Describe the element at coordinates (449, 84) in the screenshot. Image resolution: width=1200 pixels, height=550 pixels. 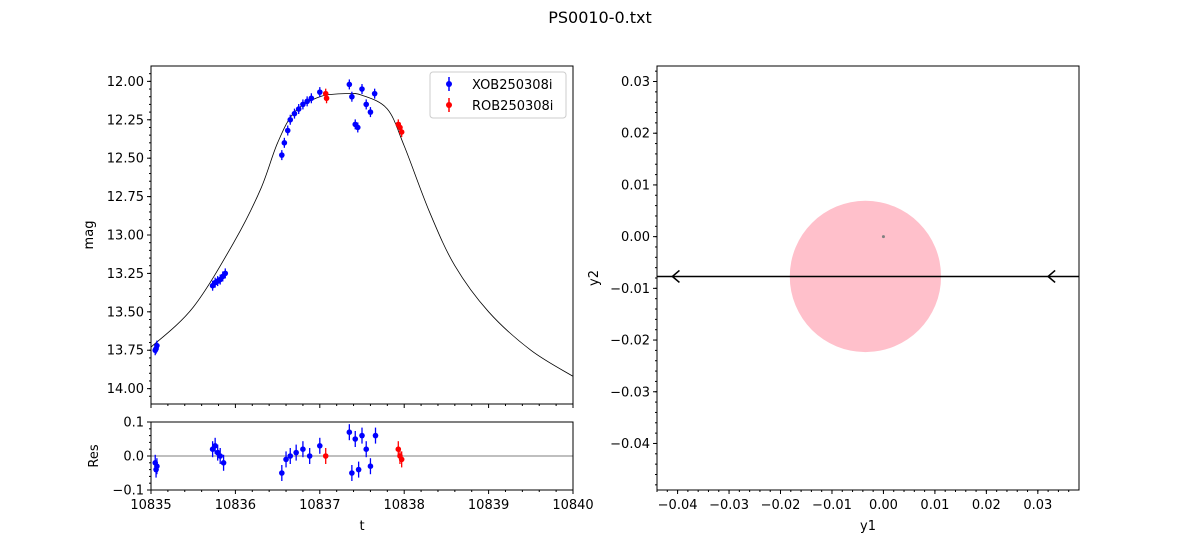
I see `legend-xob-marker` at that location.